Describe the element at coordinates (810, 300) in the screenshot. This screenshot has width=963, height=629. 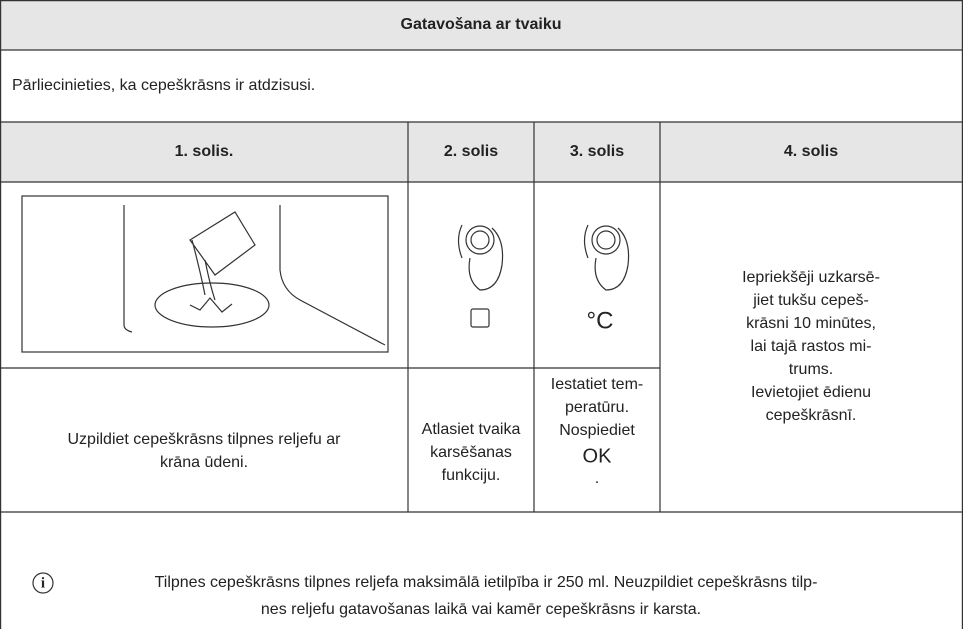
I see `step-text: jiet tukšu cepeš-` at that location.